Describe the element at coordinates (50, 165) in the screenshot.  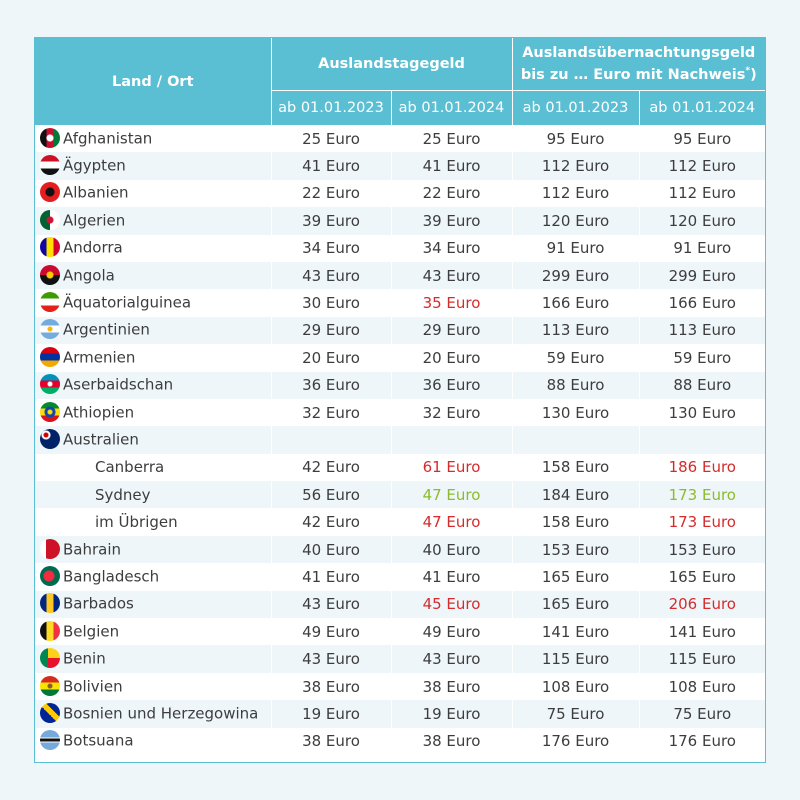
I see `flag-egypt-icon` at that location.